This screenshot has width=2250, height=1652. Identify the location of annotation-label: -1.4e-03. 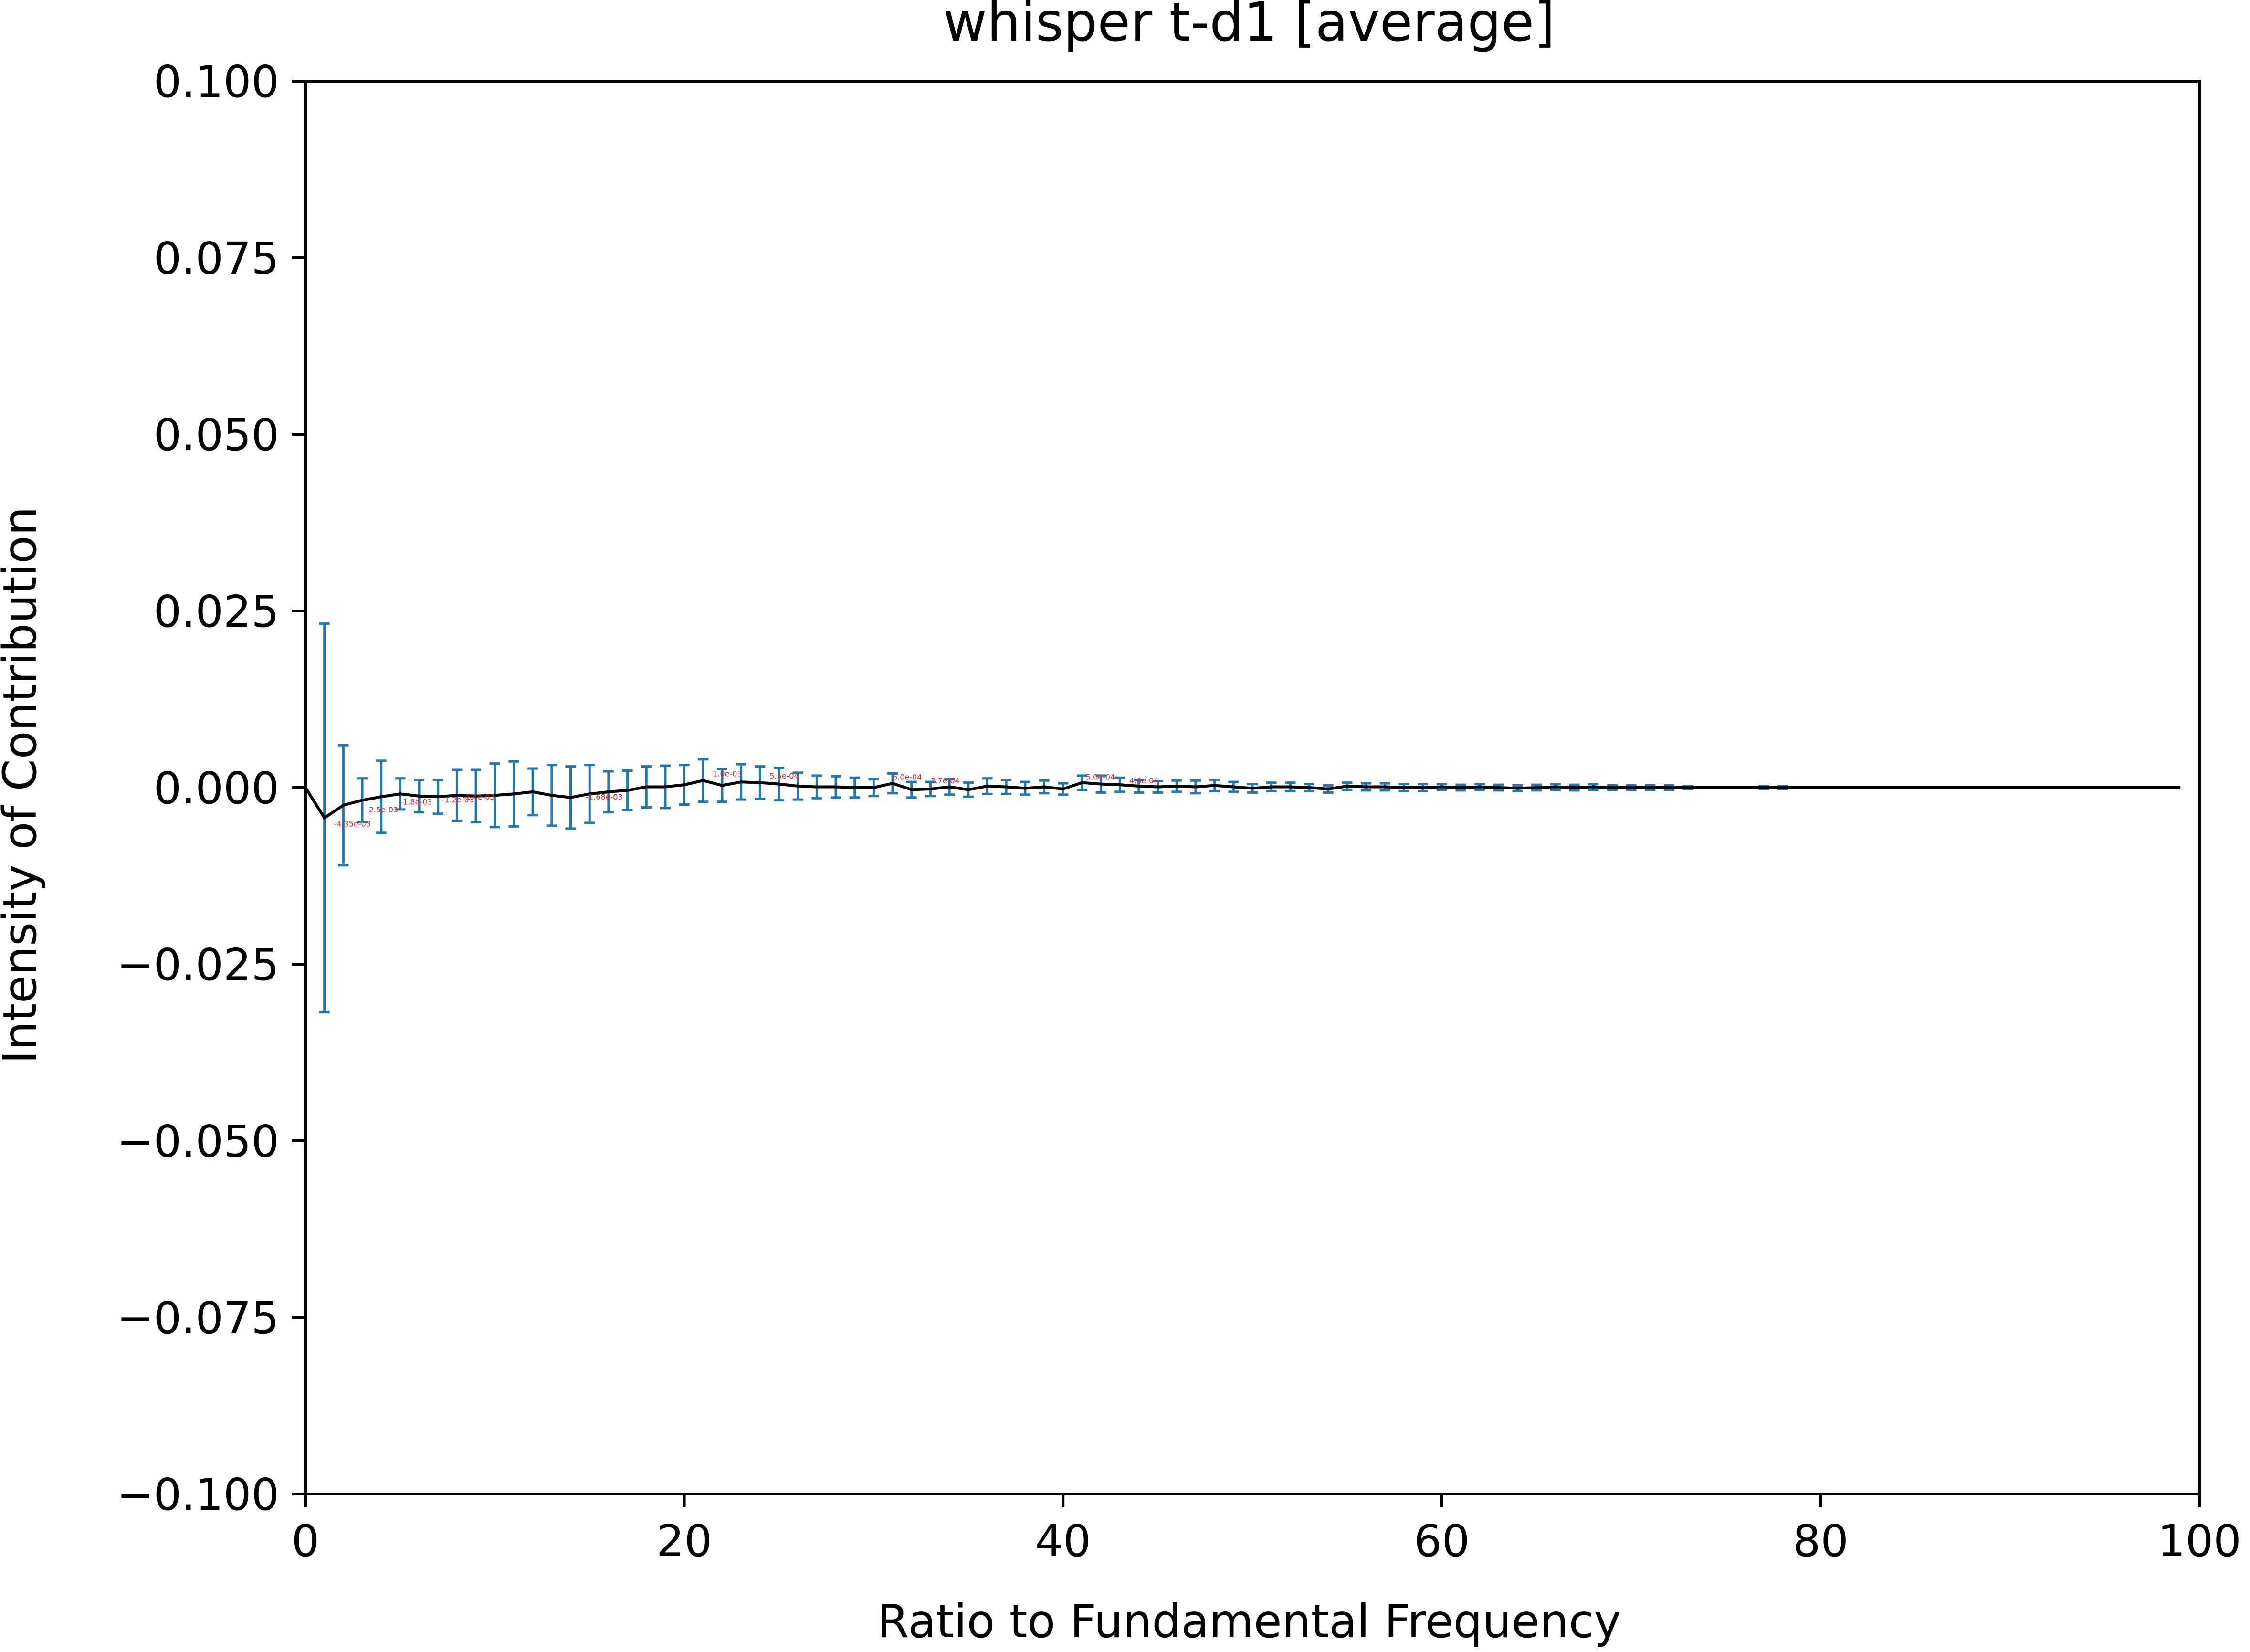
(478, 796).